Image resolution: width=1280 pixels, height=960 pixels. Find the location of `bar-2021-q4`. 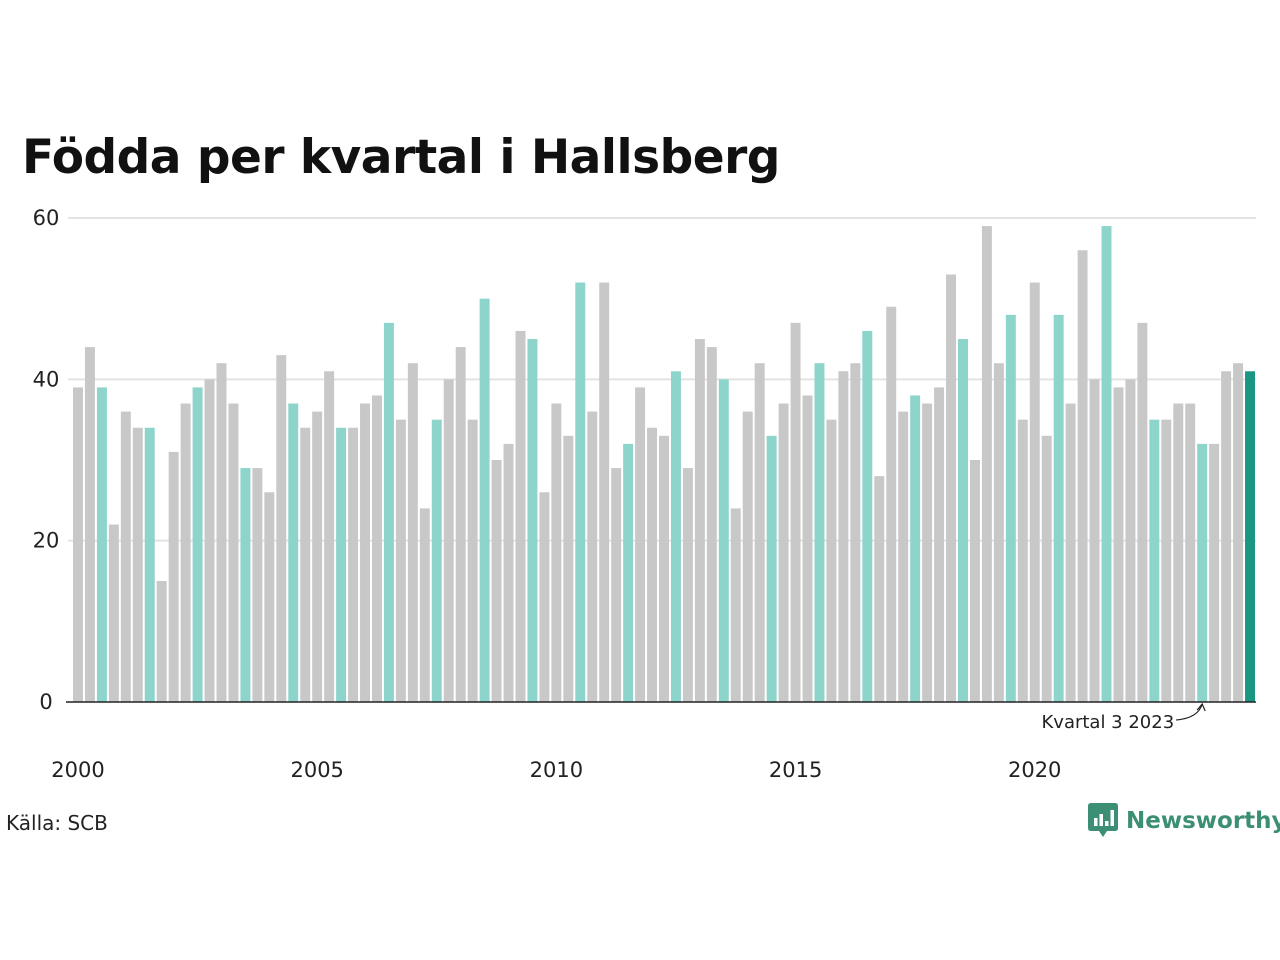

bar-2021-q4 is located at coordinates (1118, 544).